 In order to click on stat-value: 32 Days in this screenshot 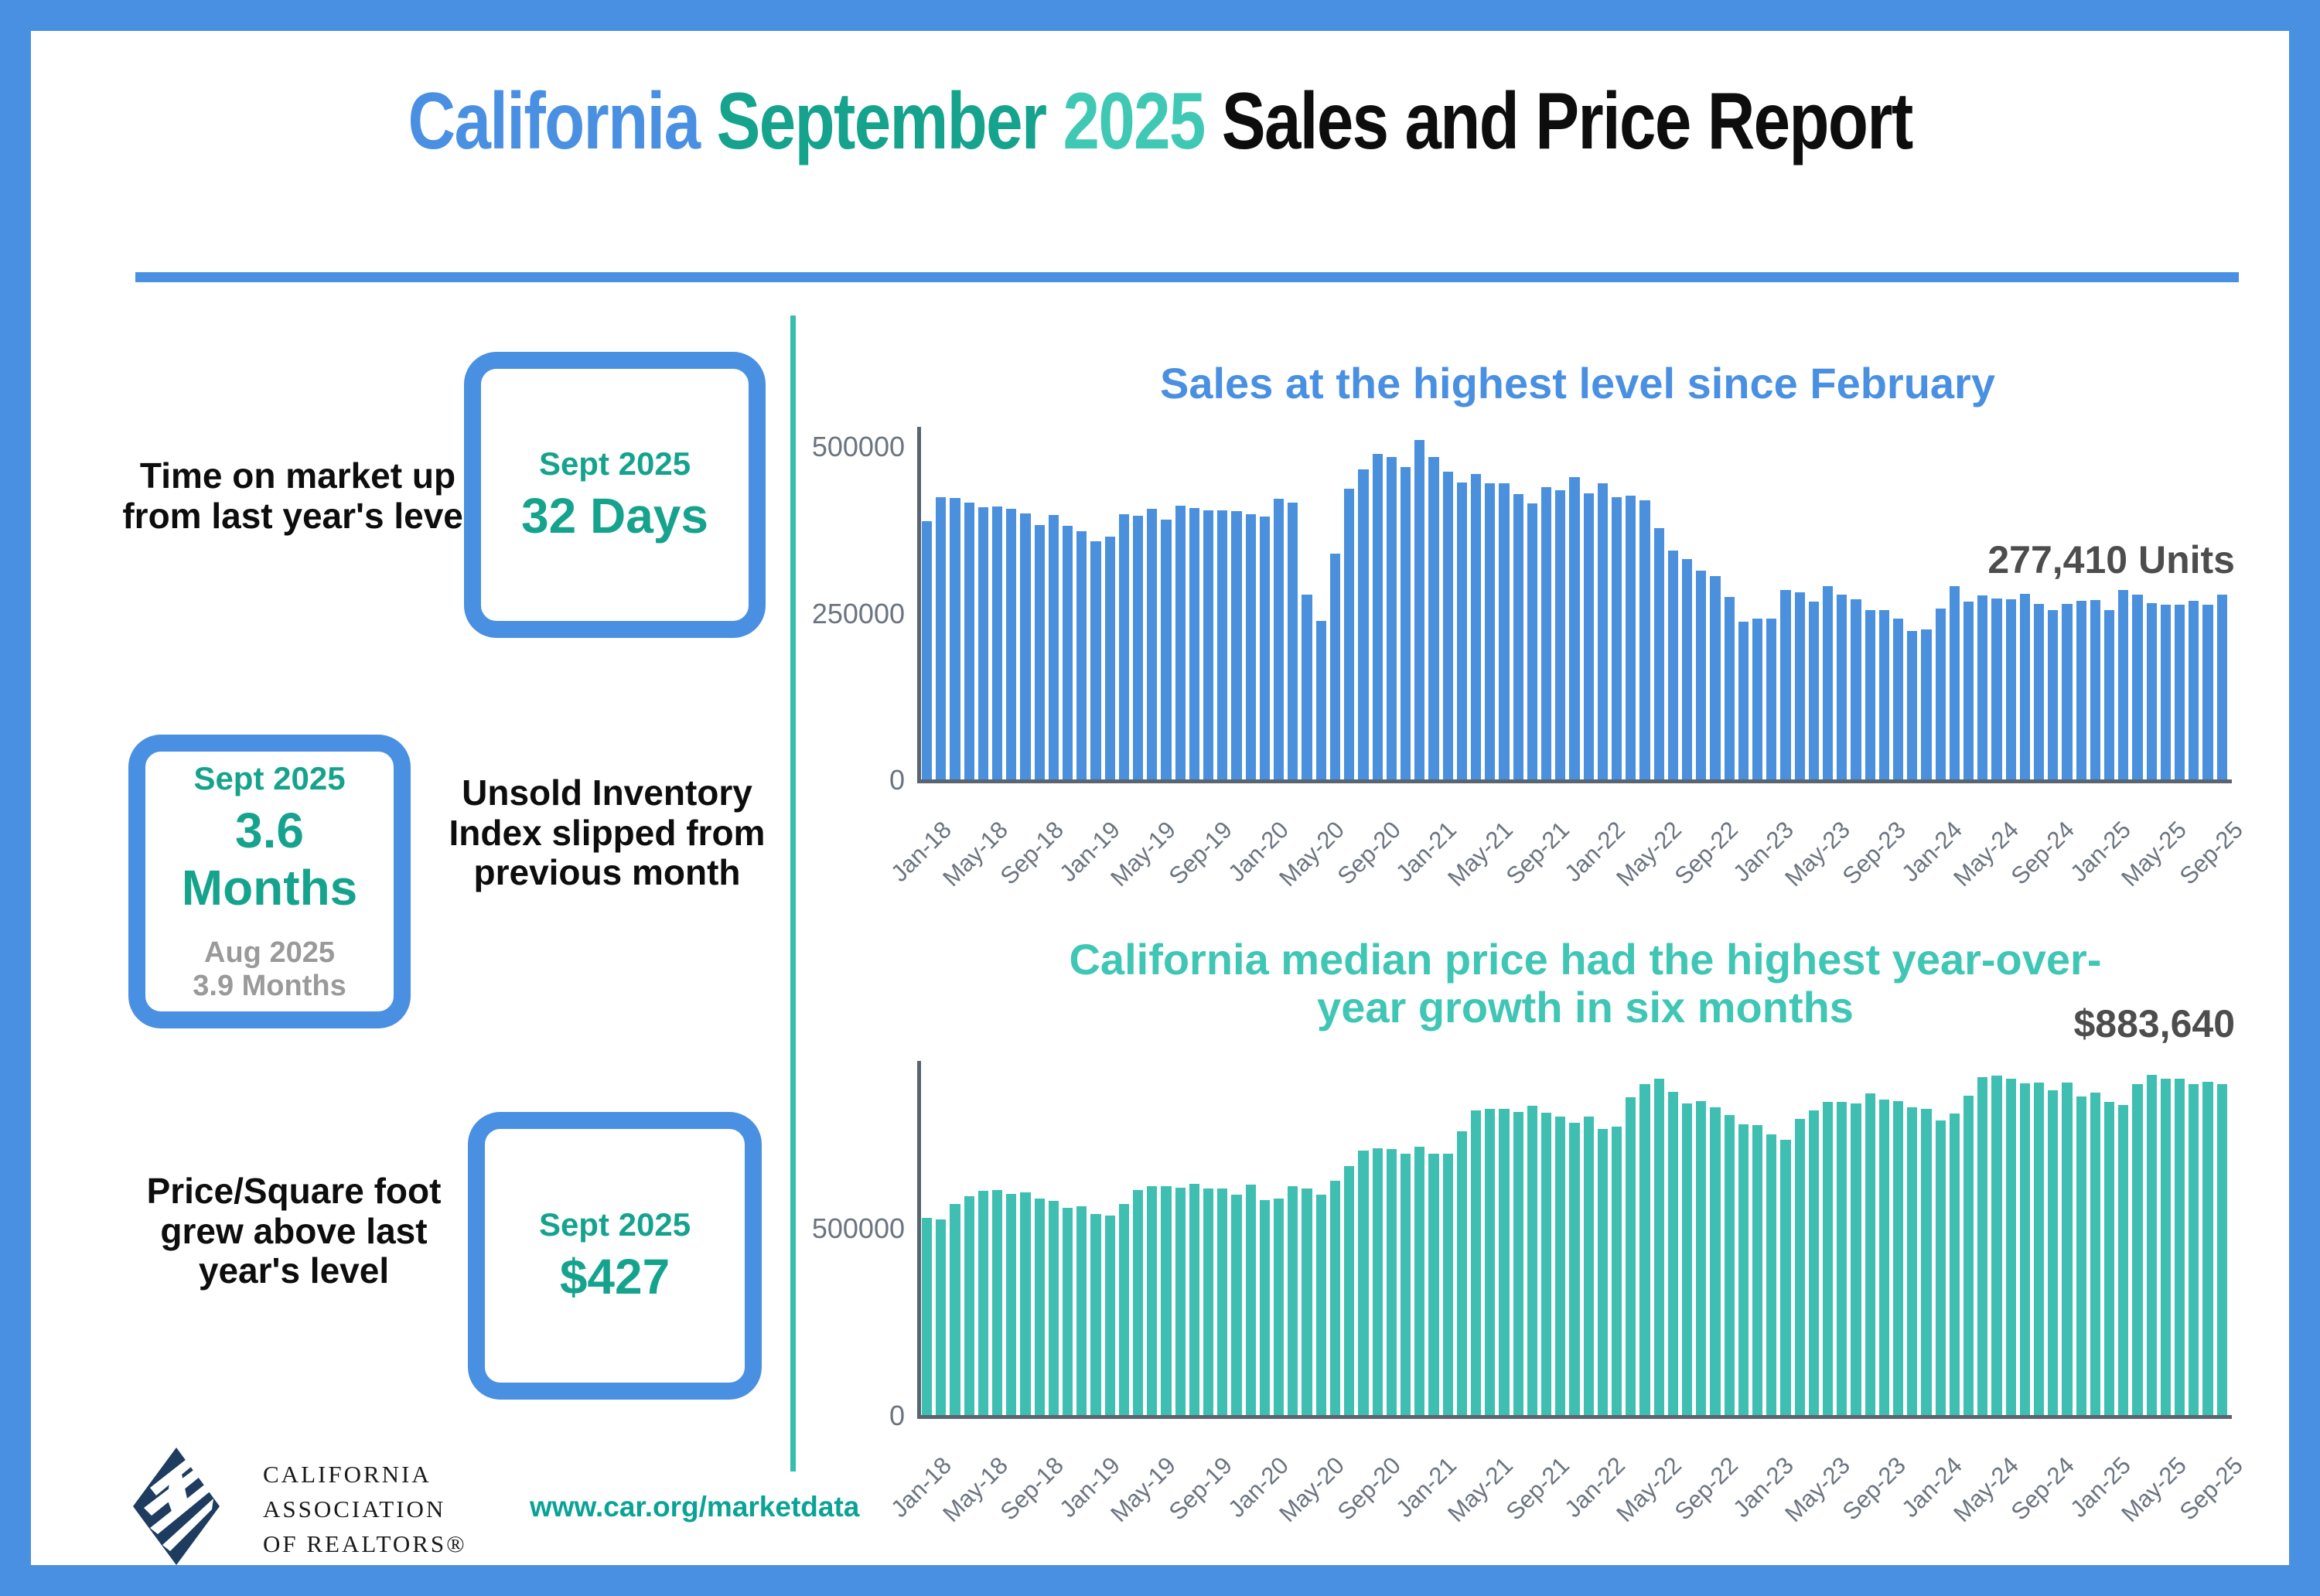, I will do `click(614, 516)`.